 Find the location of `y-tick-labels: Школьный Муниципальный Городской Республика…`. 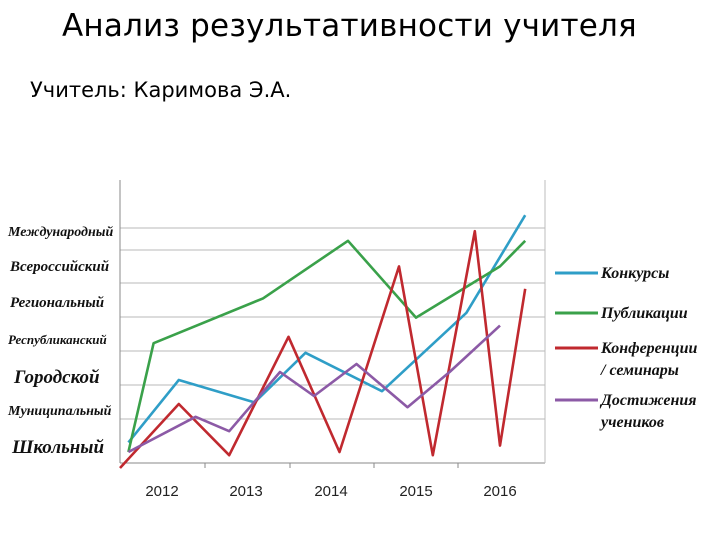

y-tick-labels: Школьный Муниципальный Городской Республика… is located at coordinates (60, 341).